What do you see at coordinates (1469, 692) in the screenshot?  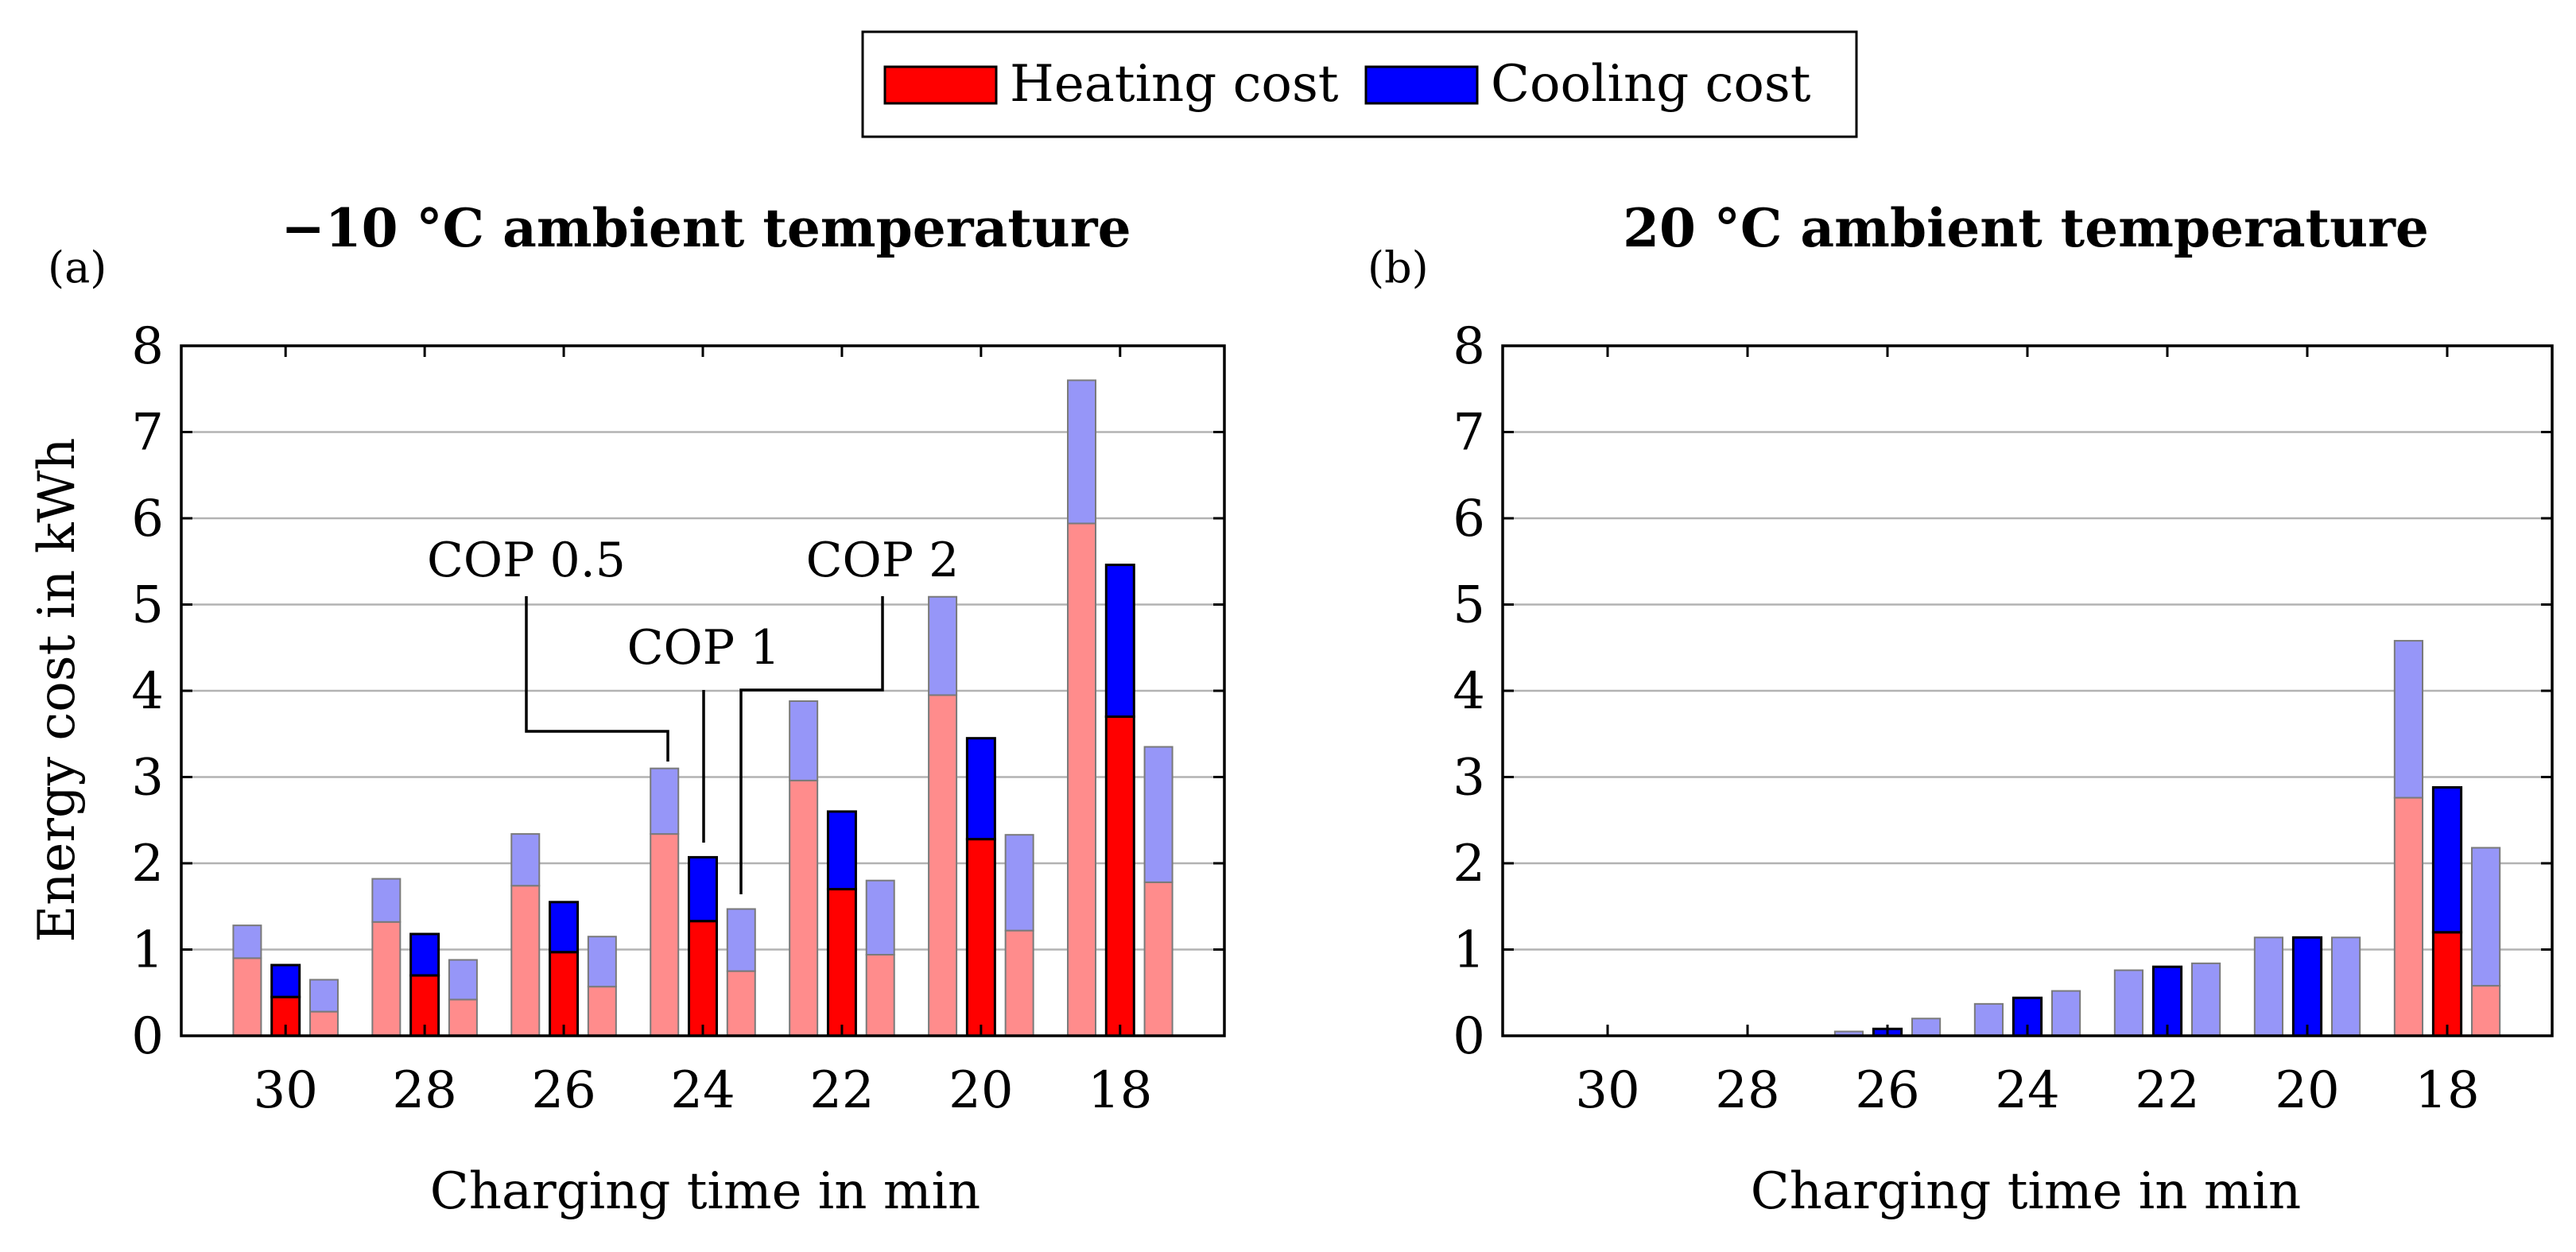 I see `ytick-label-b-4: 4` at bounding box center [1469, 692].